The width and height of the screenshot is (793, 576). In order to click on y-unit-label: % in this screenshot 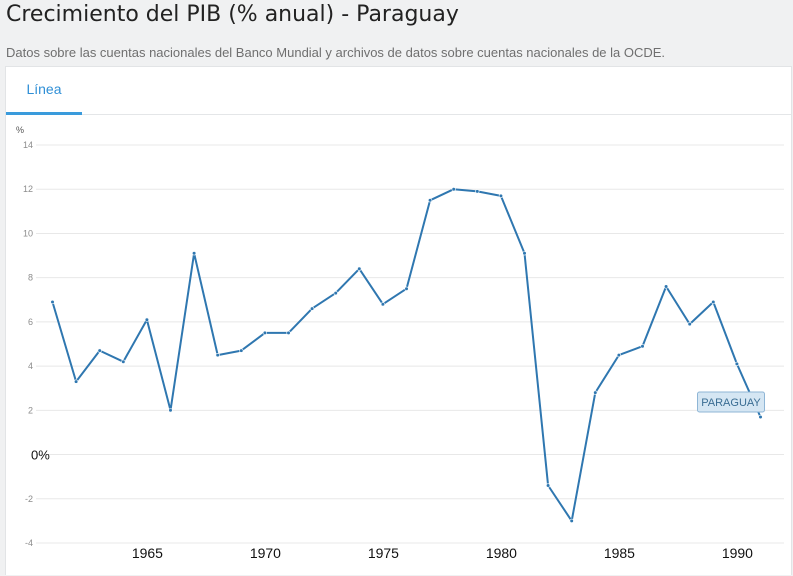, I will do `click(20, 130)`.